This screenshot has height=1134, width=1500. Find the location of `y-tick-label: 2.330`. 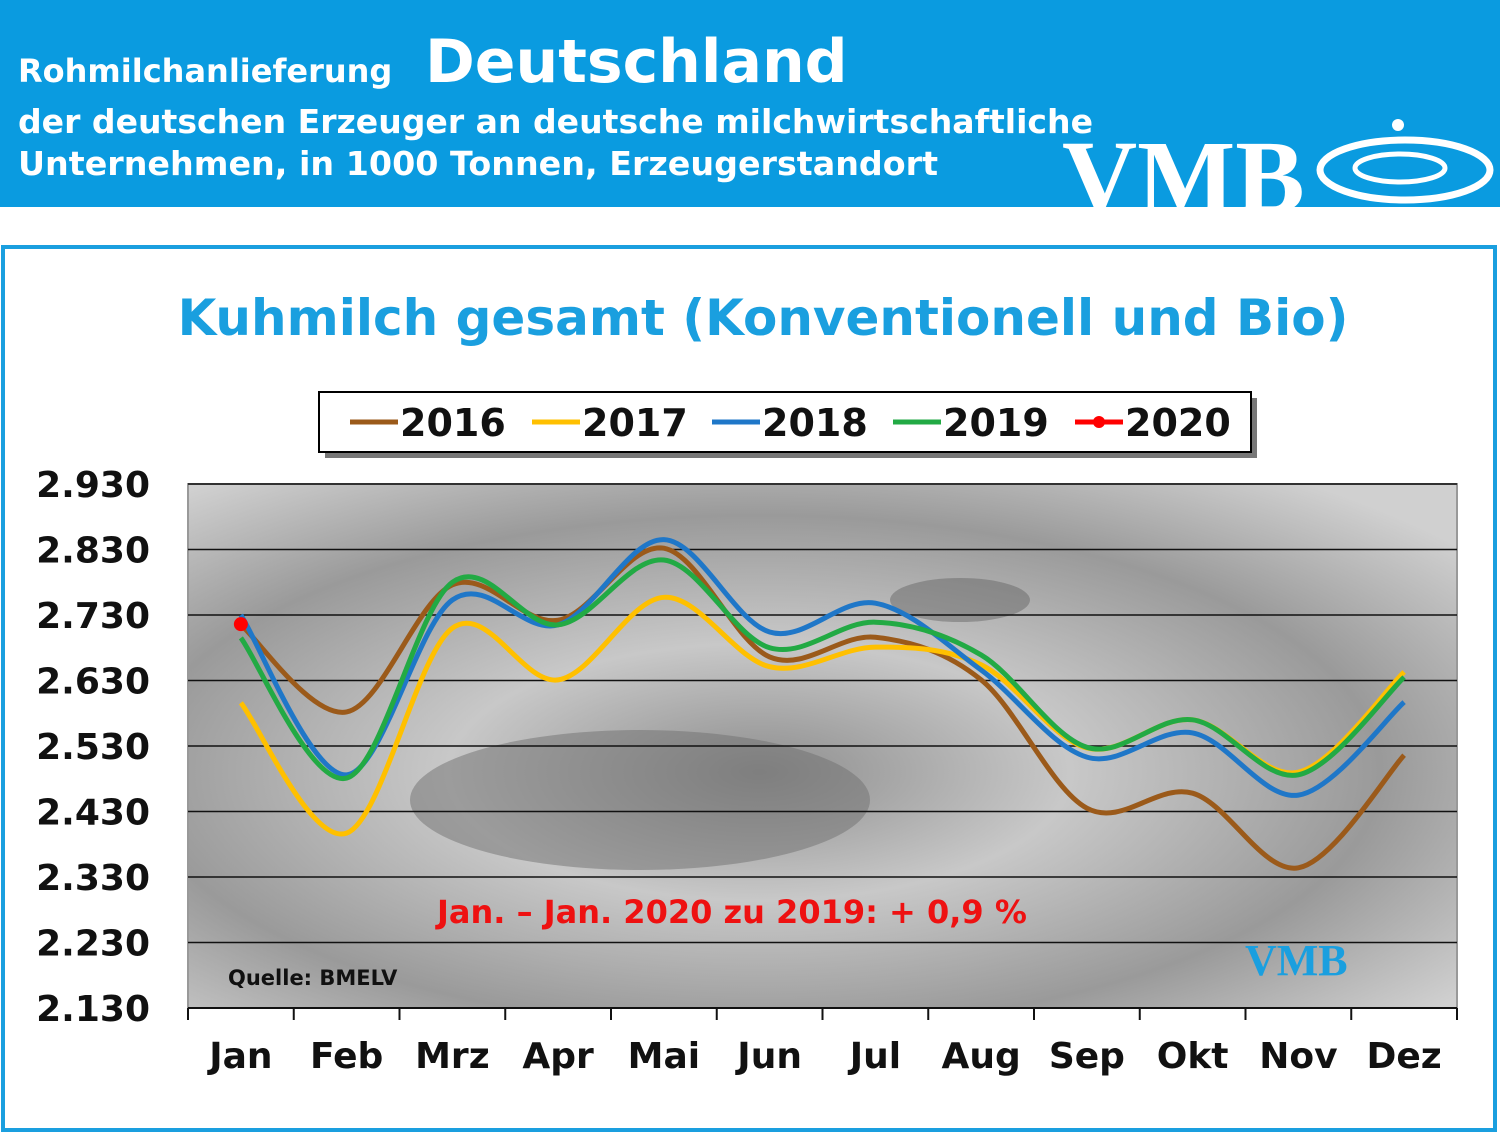

y-tick-label: 2.330 is located at coordinates (93, 878).